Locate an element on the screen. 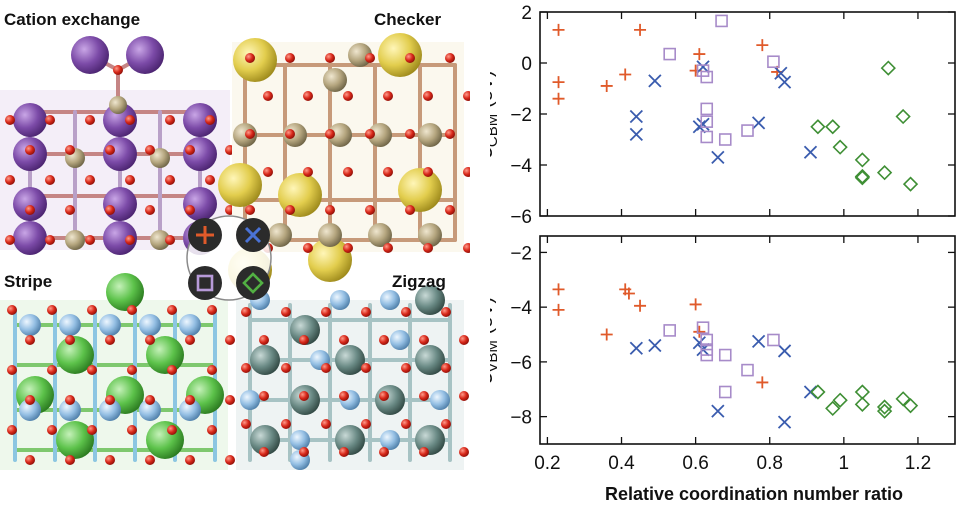  y-tick-label: −4 is located at coordinates (521, 308).